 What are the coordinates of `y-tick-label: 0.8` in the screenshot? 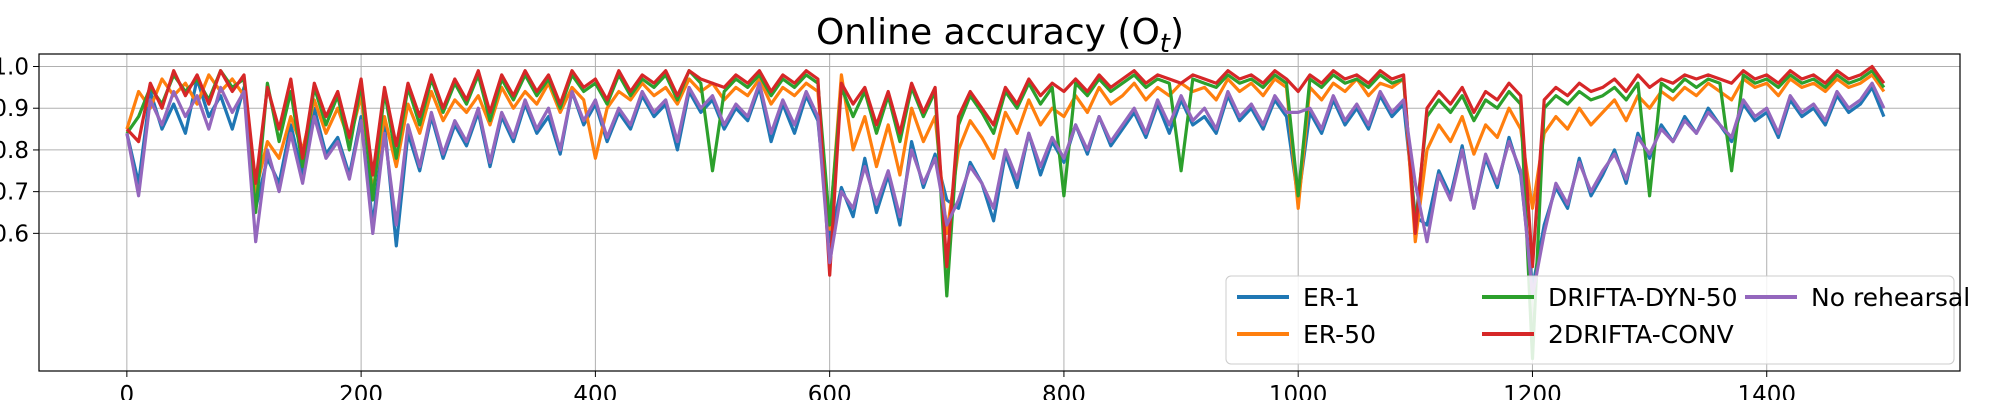 It's located at (14, 151).